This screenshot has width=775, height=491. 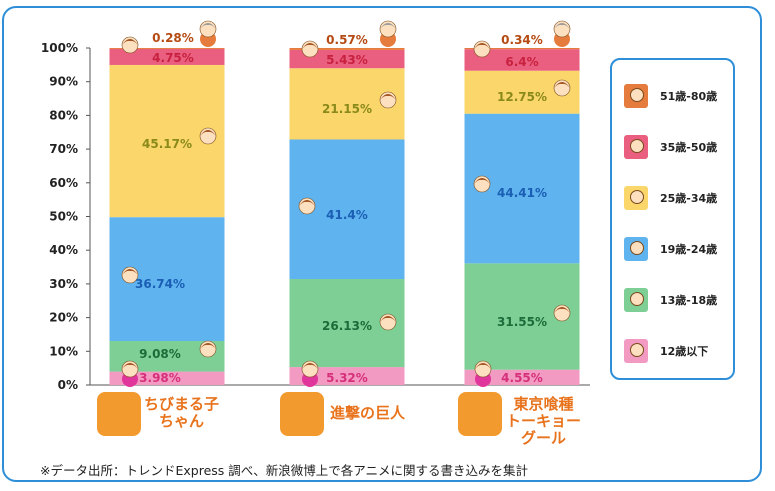 I want to click on data-label: 9.08%, so click(x=160, y=354).